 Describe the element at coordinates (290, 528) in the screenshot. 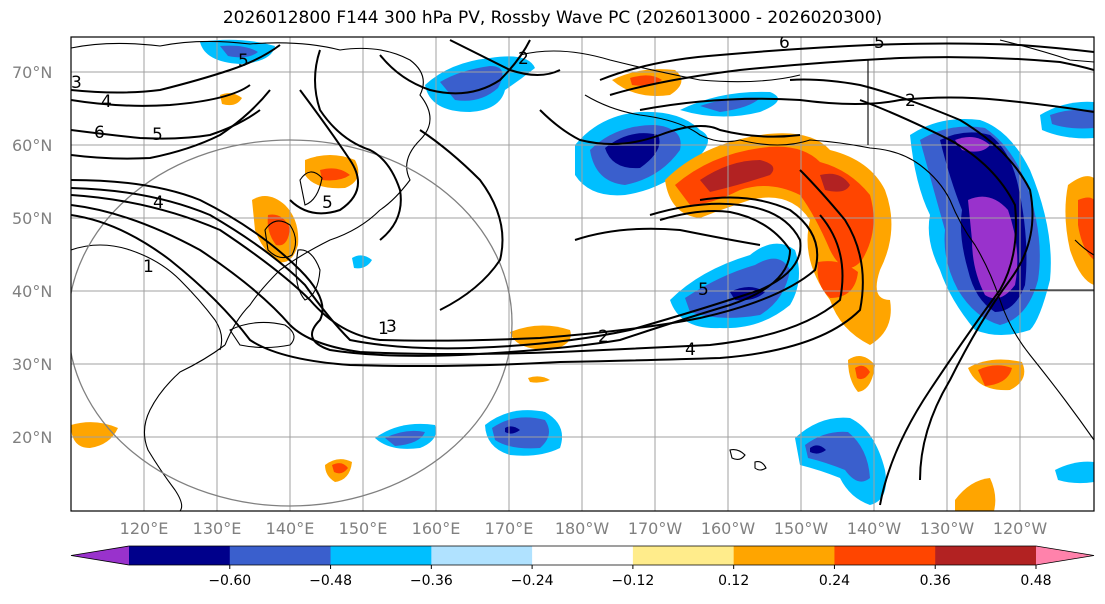

I see `lon-label: 140°E` at that location.